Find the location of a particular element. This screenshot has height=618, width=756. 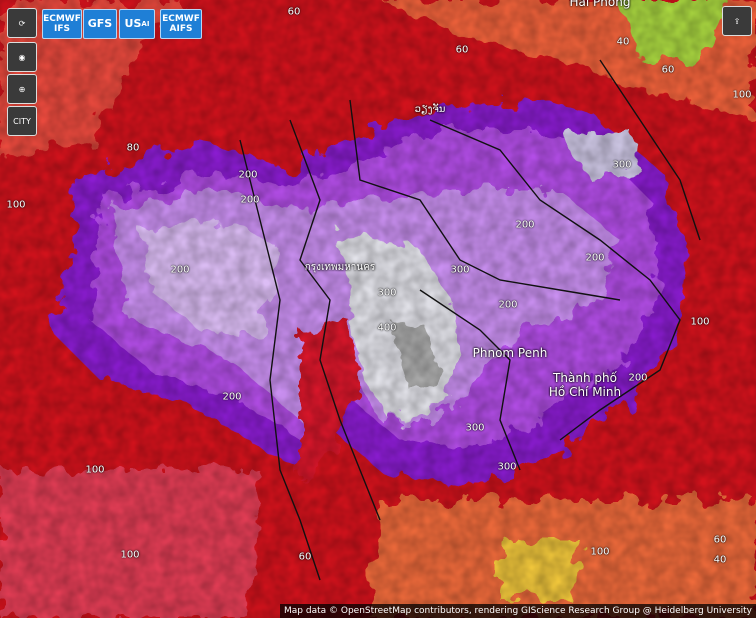

zoom-button: ⊕ is located at coordinates (22, 89).